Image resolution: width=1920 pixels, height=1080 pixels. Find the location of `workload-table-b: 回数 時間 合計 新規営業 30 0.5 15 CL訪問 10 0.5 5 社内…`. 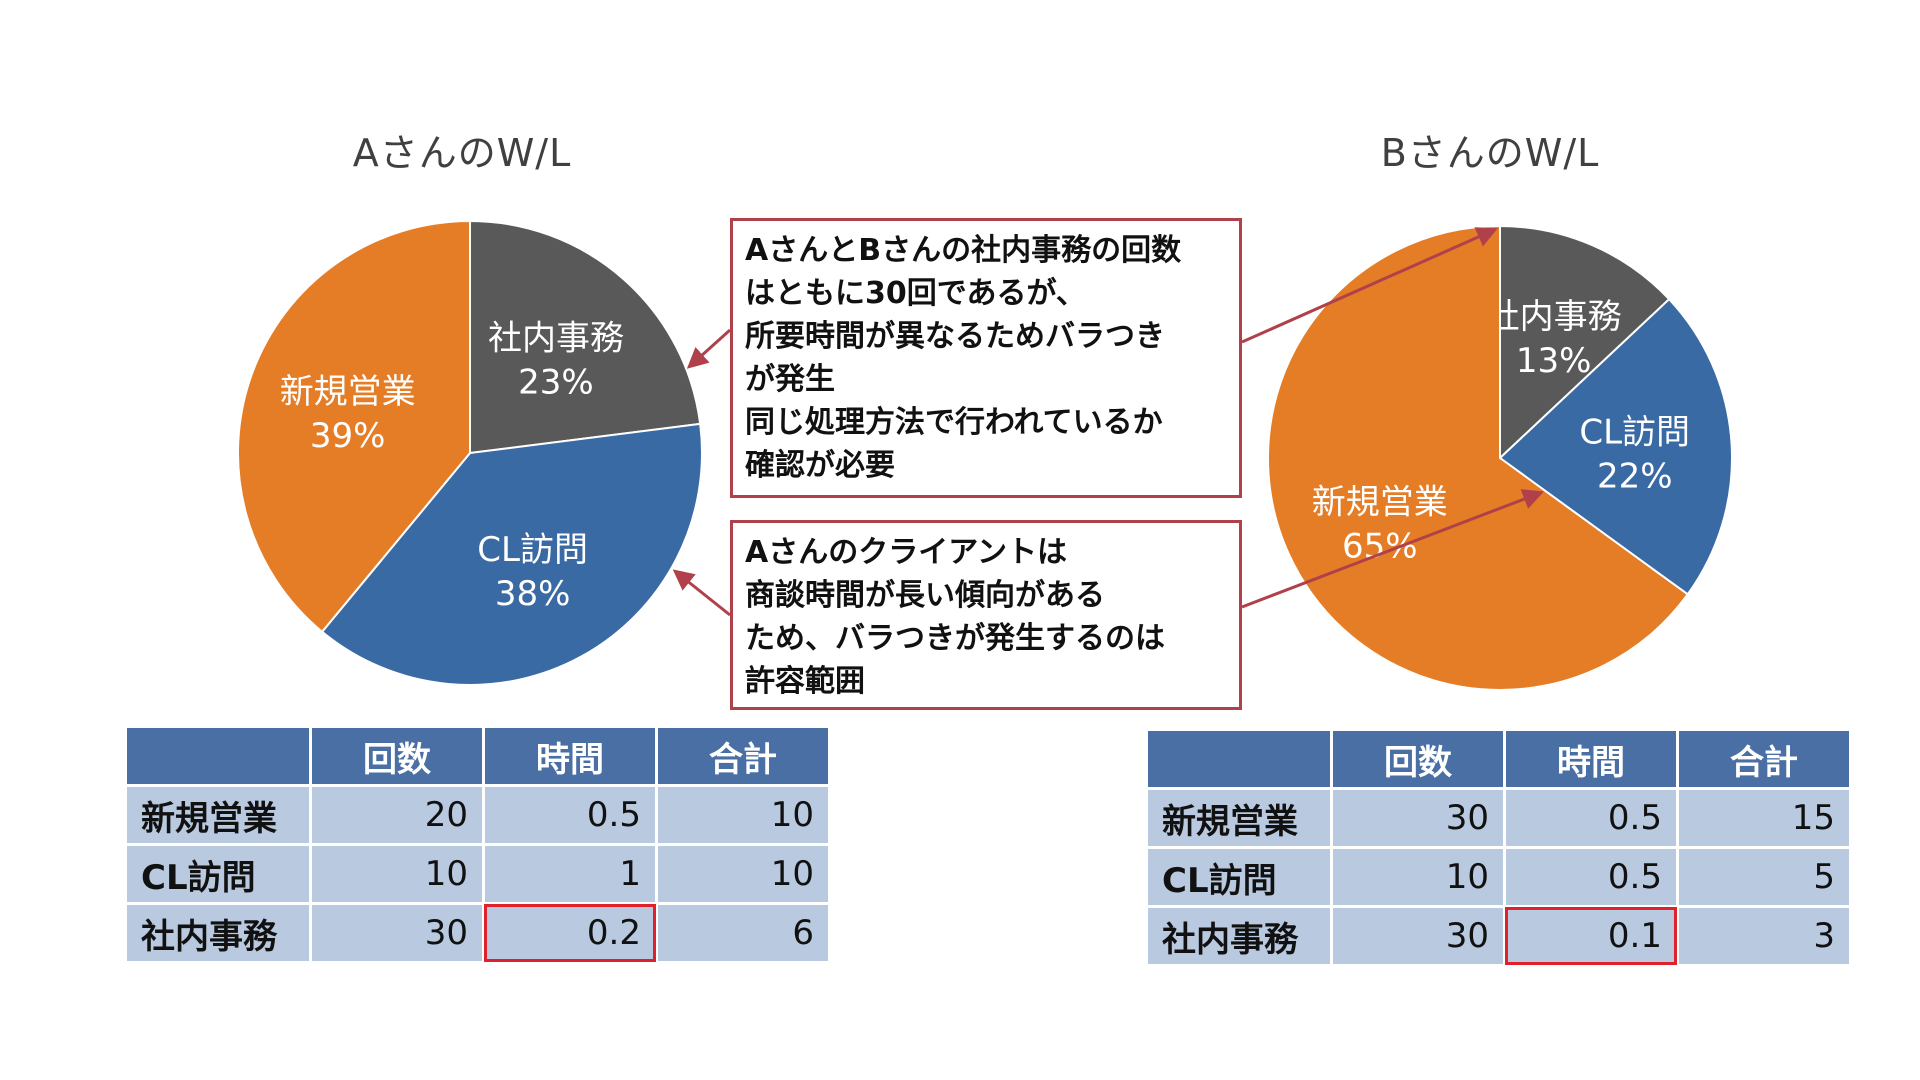

workload-table-b: 回数 時間 合計 新規営業 30 0.5 15 CL訪問 10 0.5 5 社内… is located at coordinates (1498, 847).